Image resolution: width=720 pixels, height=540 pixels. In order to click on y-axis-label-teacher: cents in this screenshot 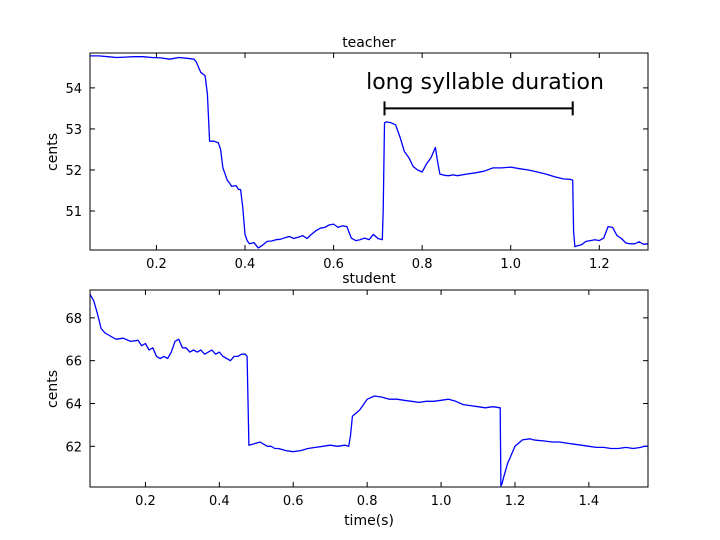, I will do `click(53, 152)`.